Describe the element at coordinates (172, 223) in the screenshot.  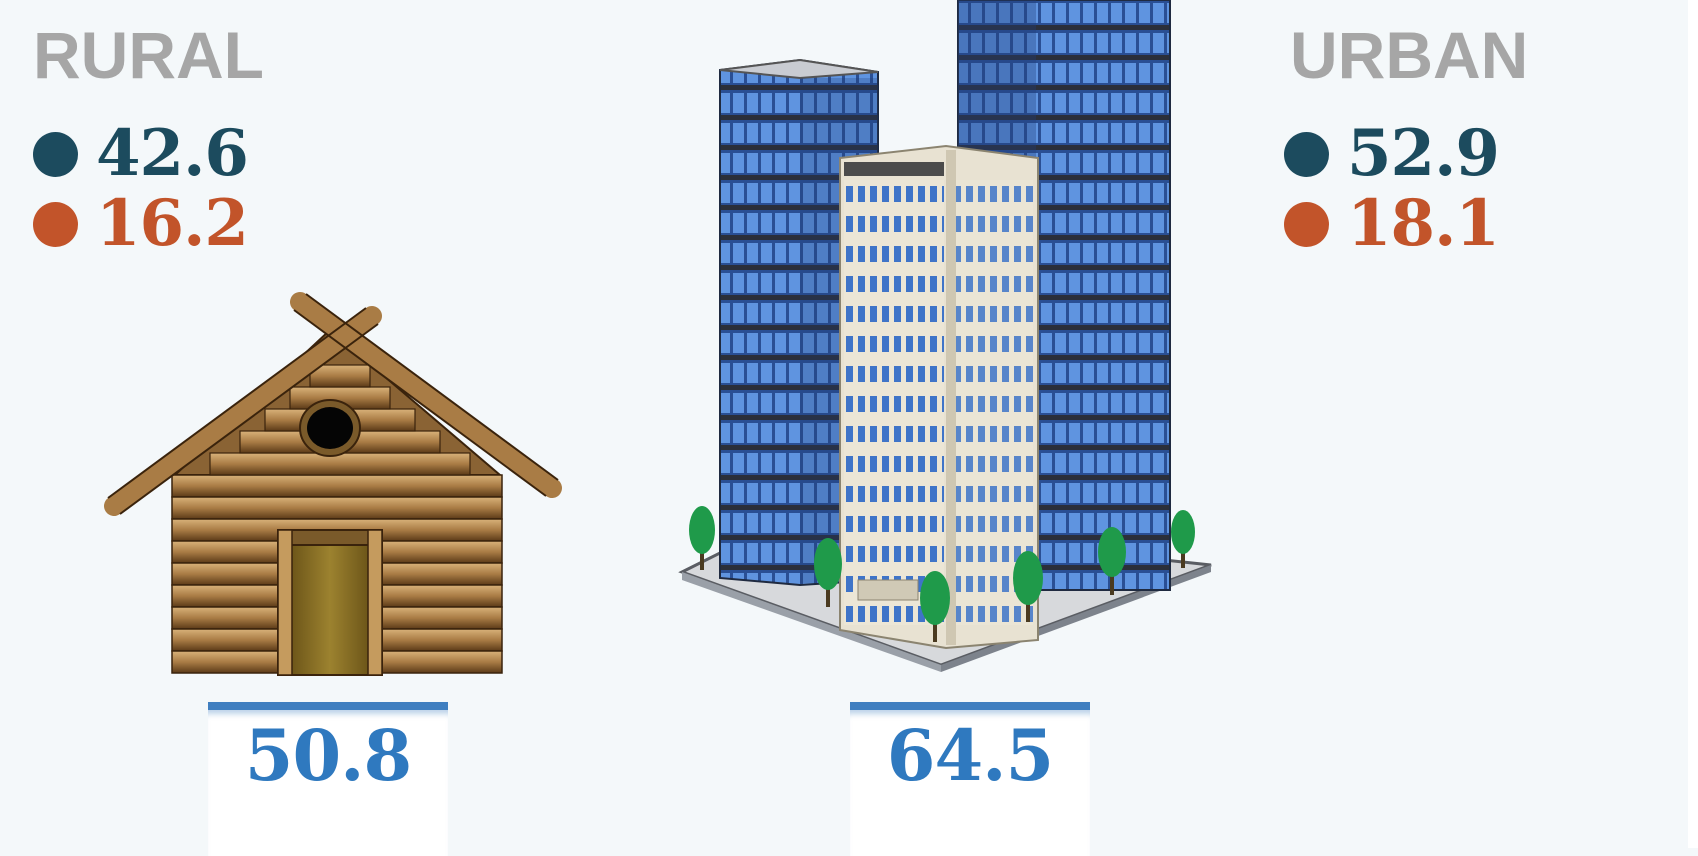
I see `rural-stat-orange-value: 16.2` at that location.